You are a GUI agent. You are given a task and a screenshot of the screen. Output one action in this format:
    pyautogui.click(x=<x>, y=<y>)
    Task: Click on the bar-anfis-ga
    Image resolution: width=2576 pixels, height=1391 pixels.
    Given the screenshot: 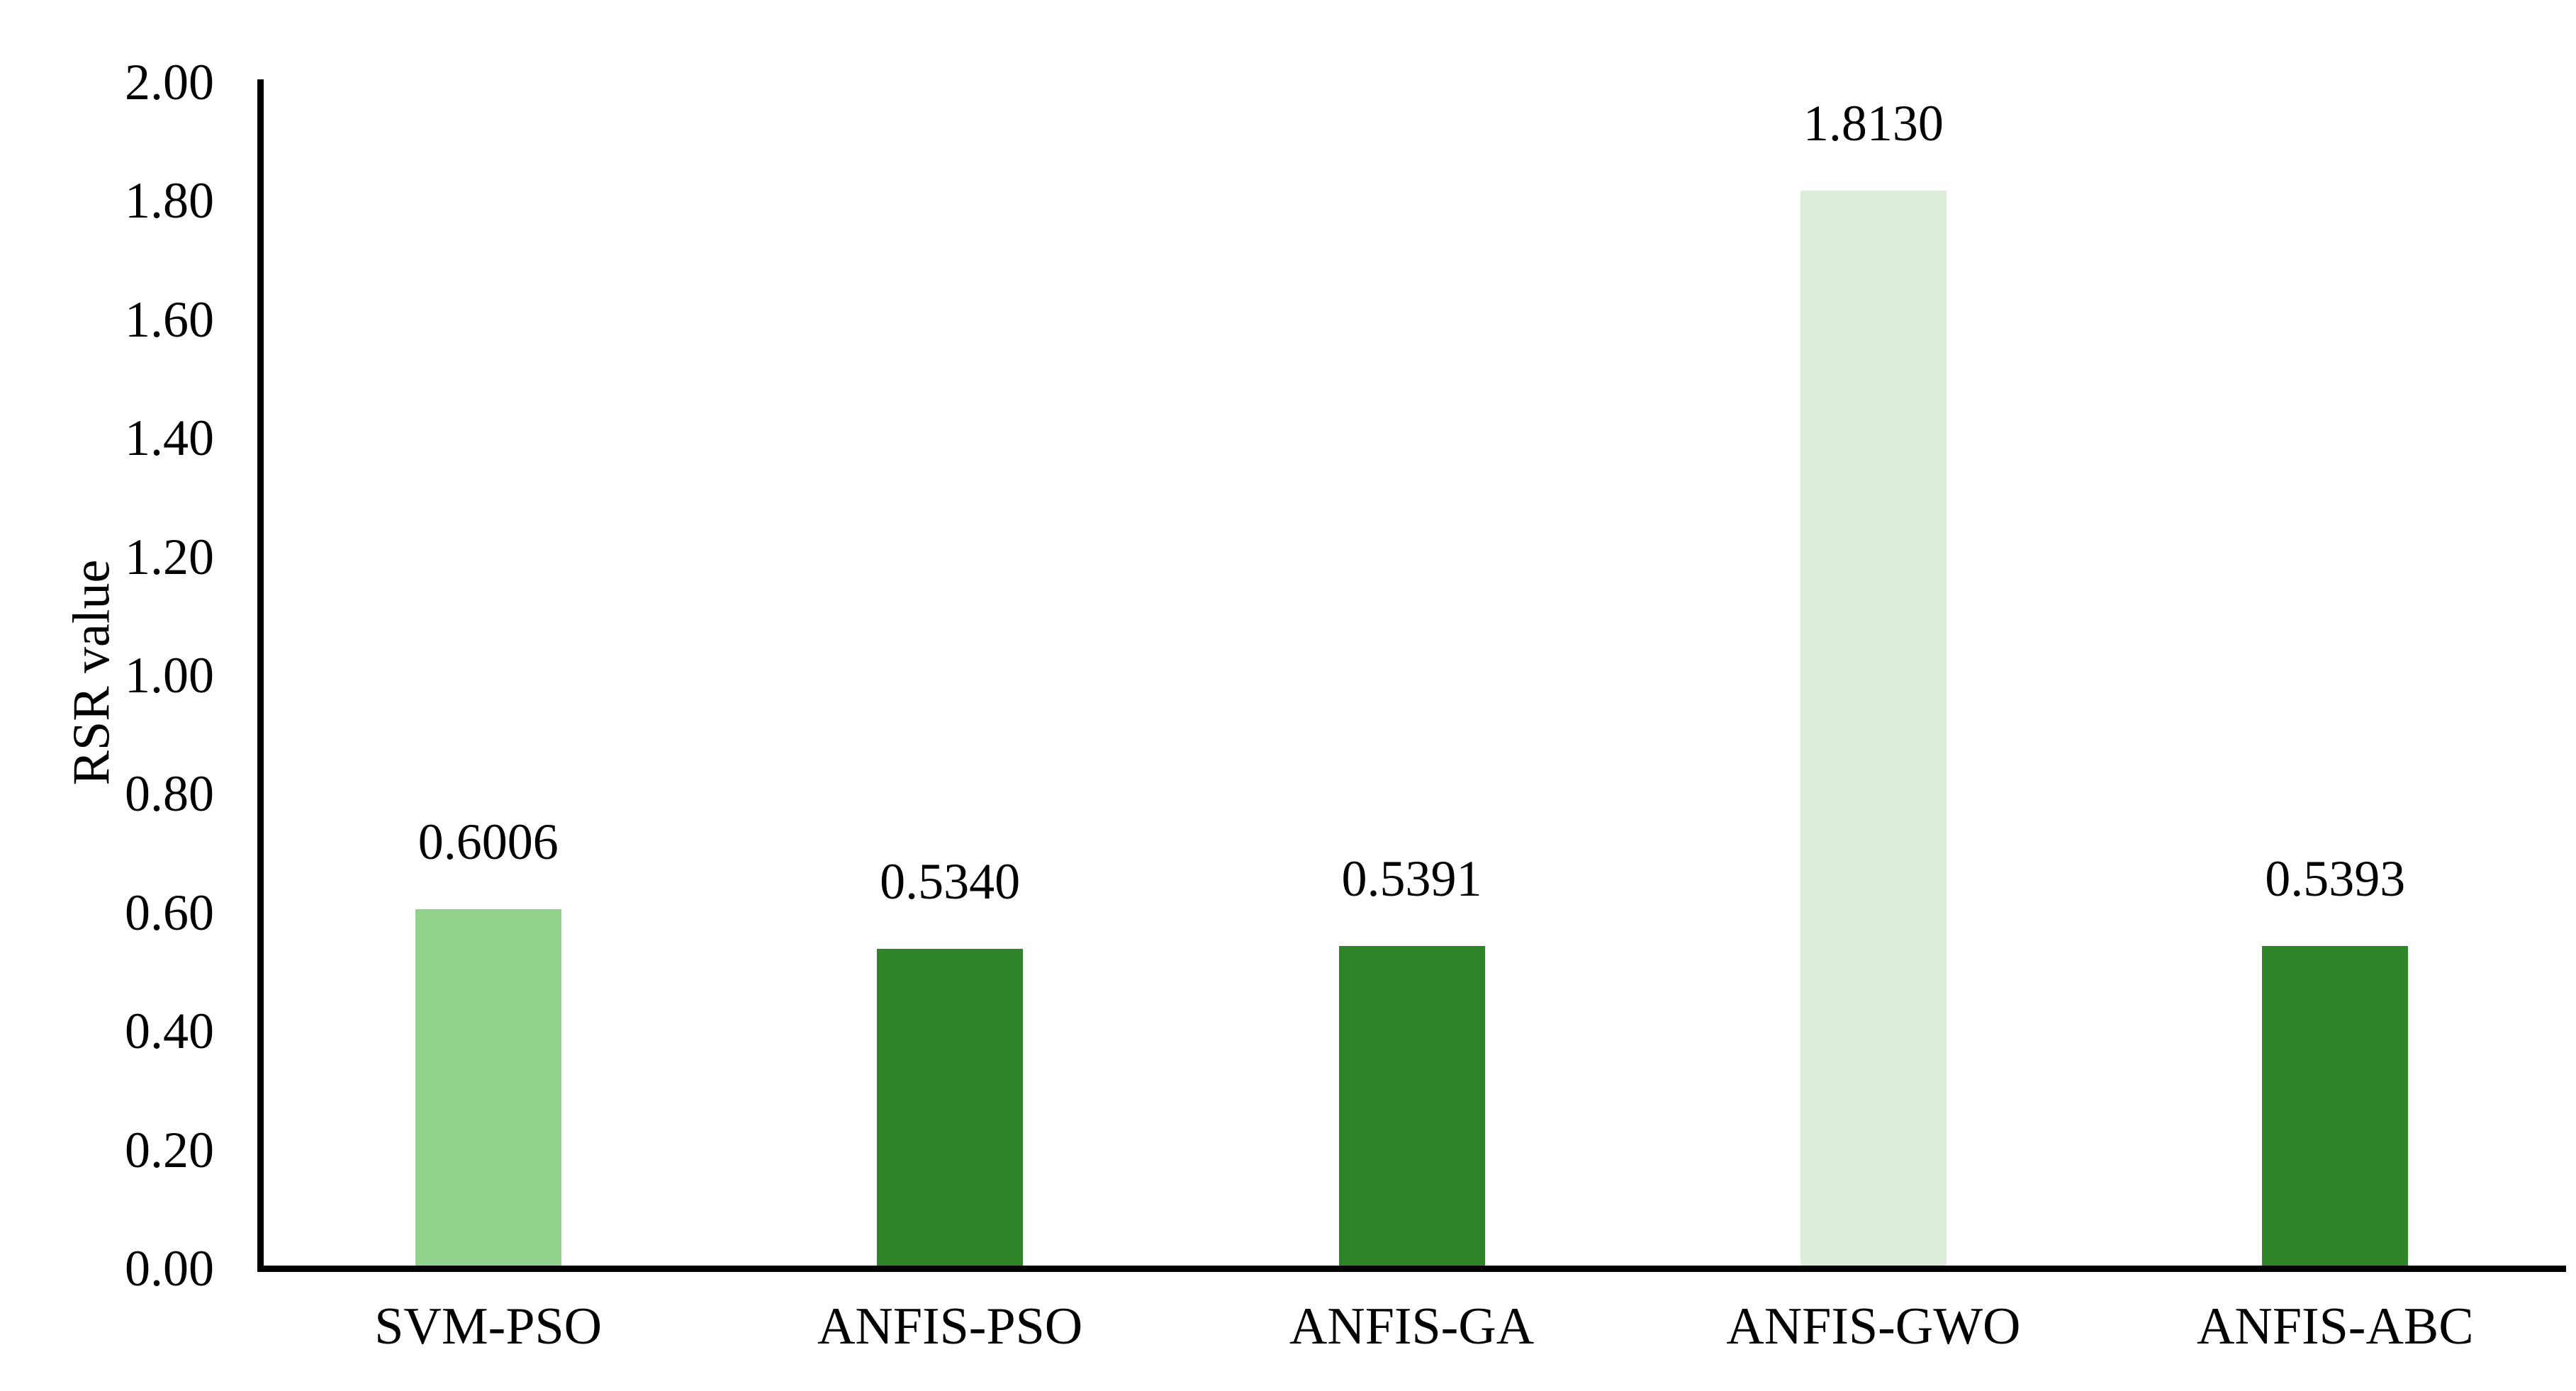 What is the action you would take?
    pyautogui.click(x=1412, y=1105)
    